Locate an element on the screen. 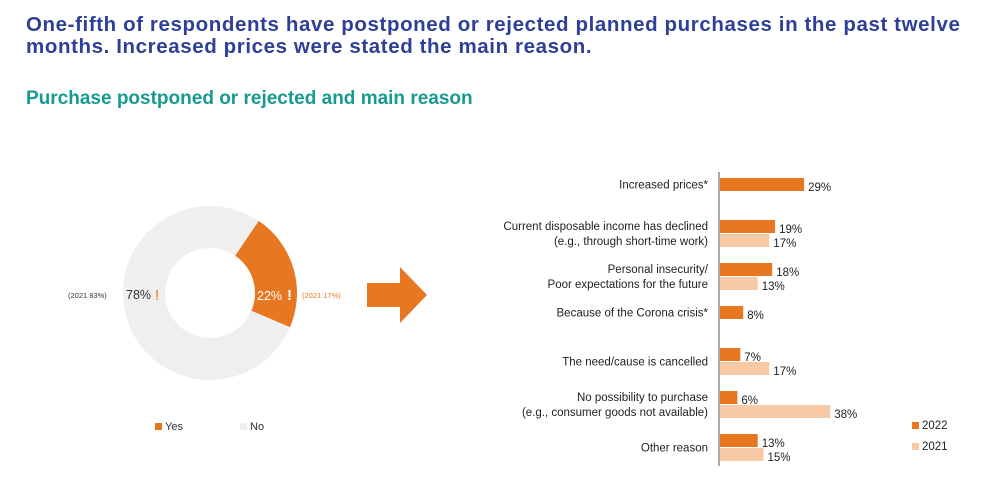 Image resolution: width=992 pixels, height=495 pixels. legend-swatch-yes is located at coordinates (158, 426).